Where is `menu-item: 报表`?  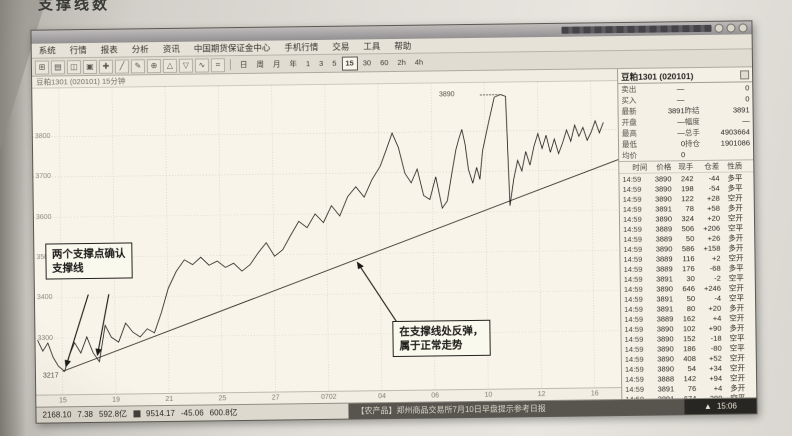 menu-item: 报表 is located at coordinates (109, 49).